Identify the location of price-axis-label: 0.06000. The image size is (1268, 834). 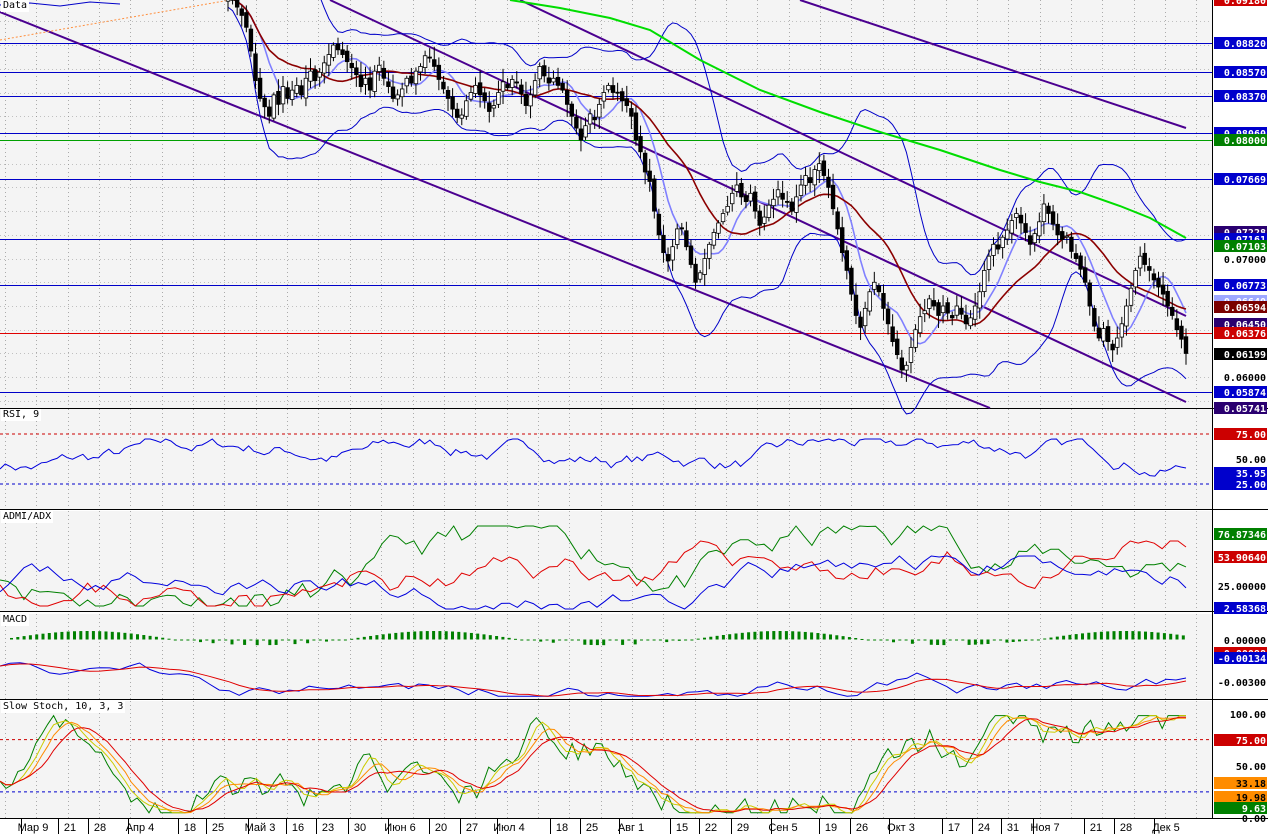
(1245, 378).